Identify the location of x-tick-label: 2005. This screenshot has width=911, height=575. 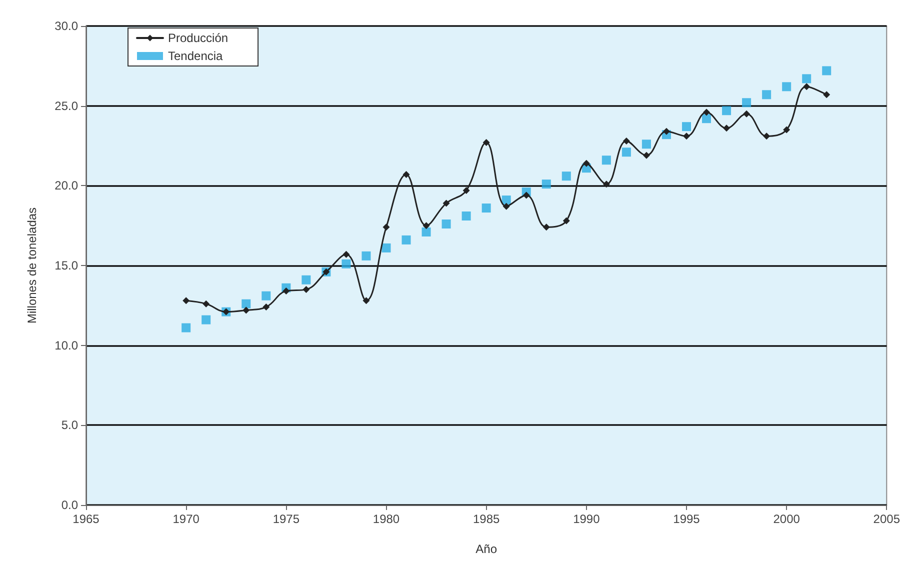
(886, 519).